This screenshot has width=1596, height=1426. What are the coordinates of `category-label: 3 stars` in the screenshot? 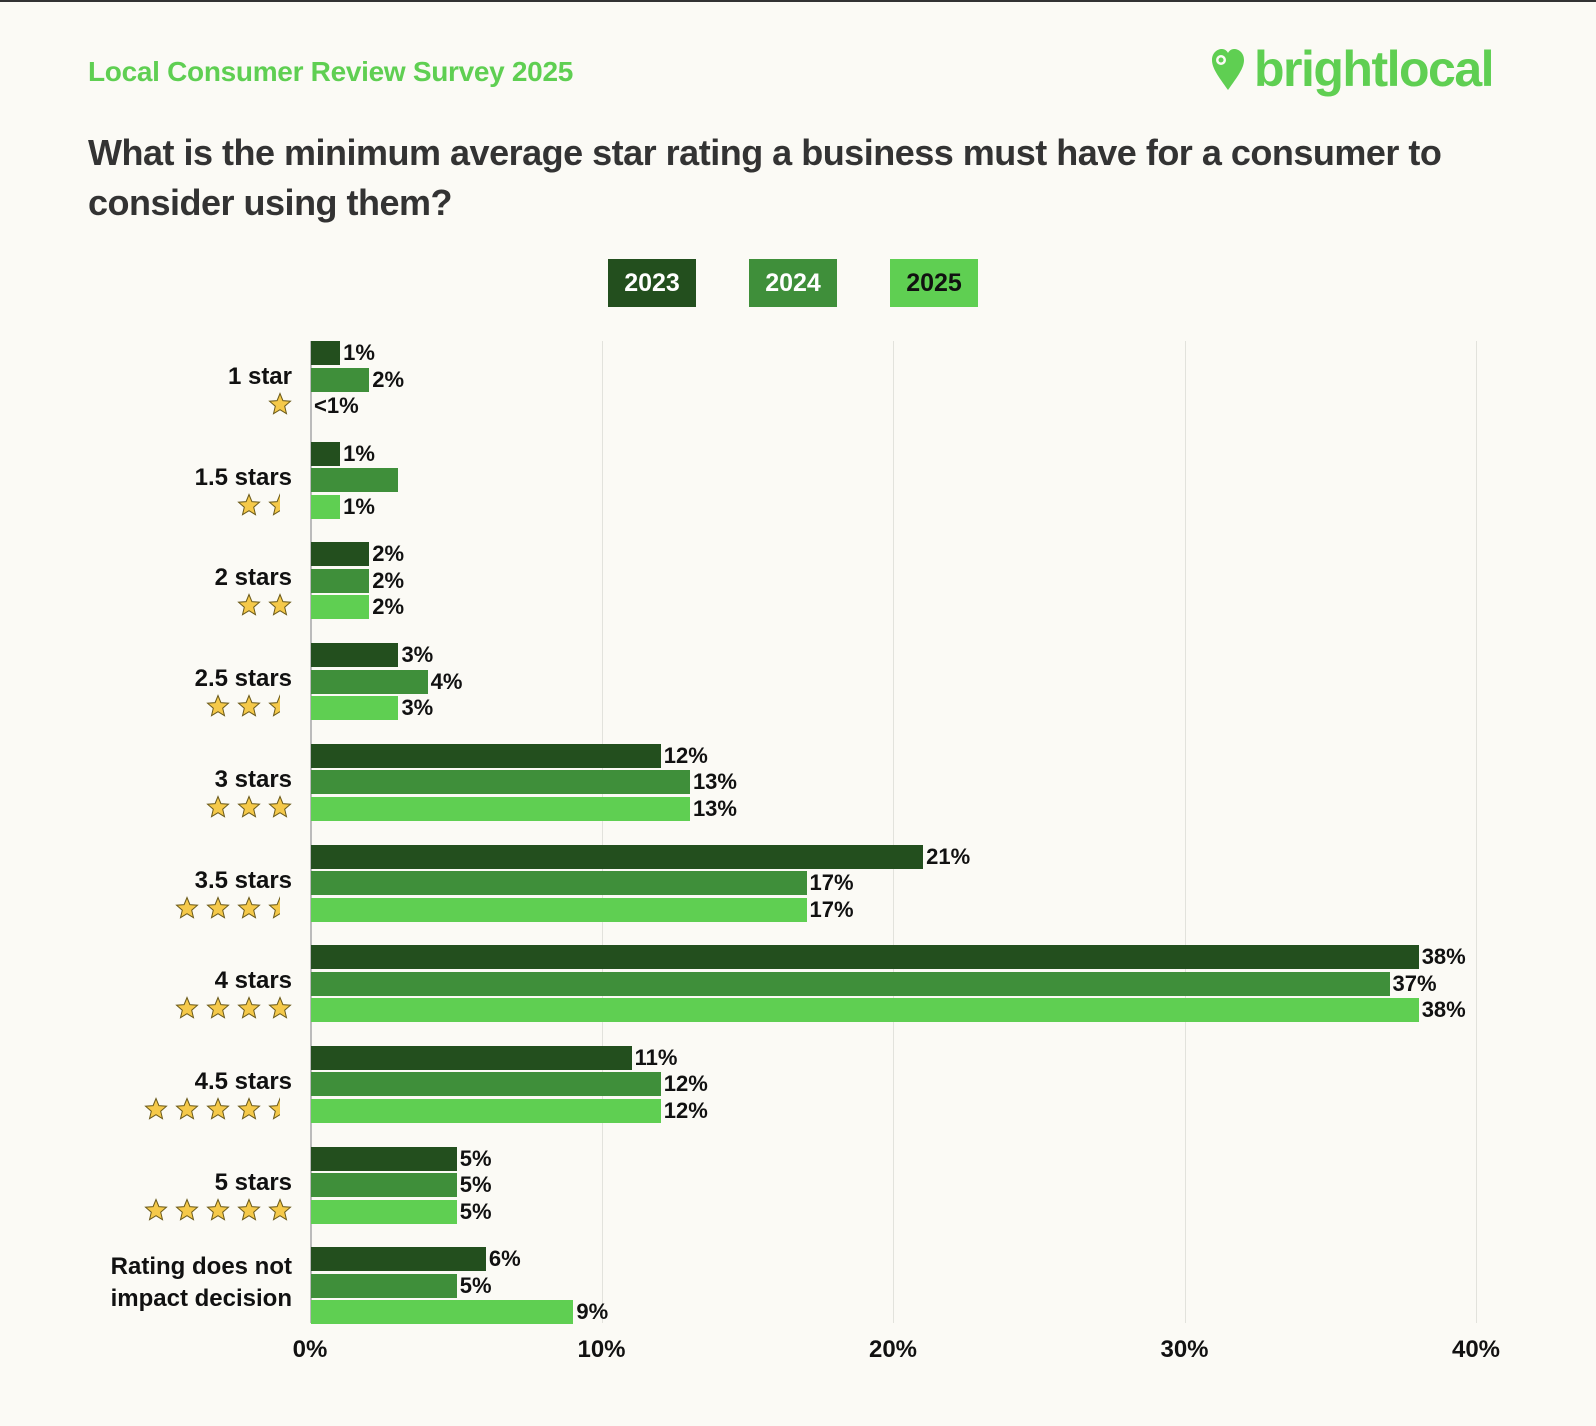 It's located at (253, 779).